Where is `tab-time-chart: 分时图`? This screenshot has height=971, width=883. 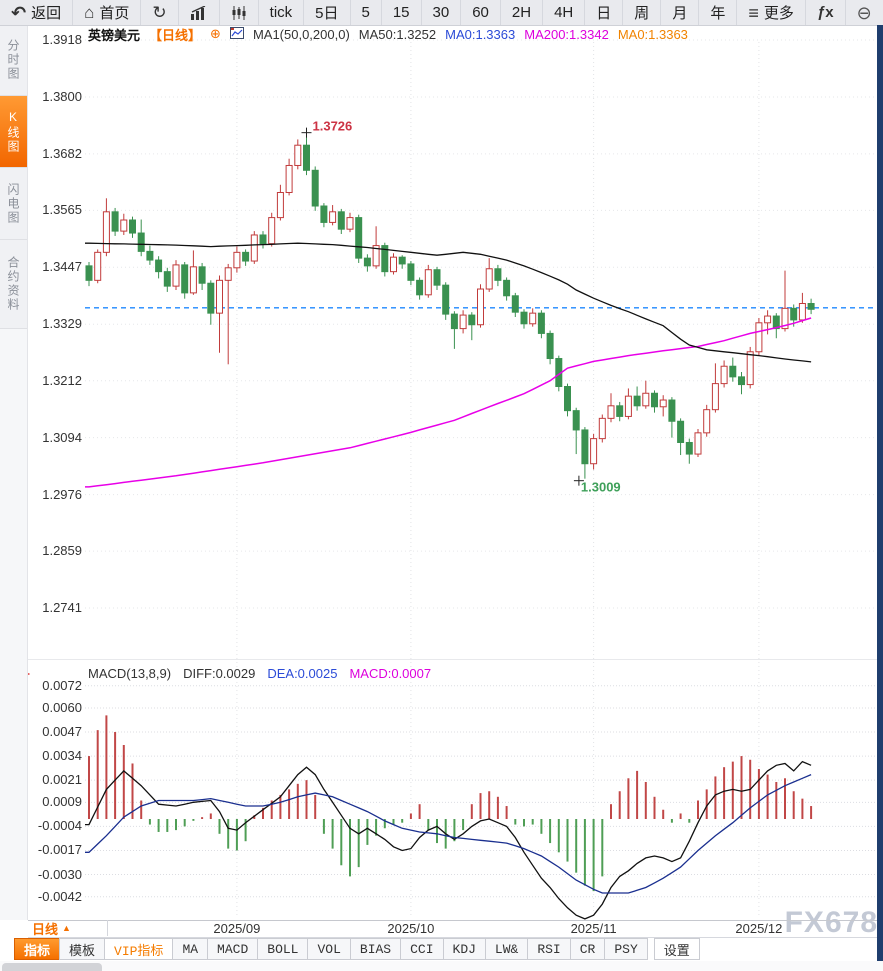 tab-time-chart: 分时图 is located at coordinates (13, 60).